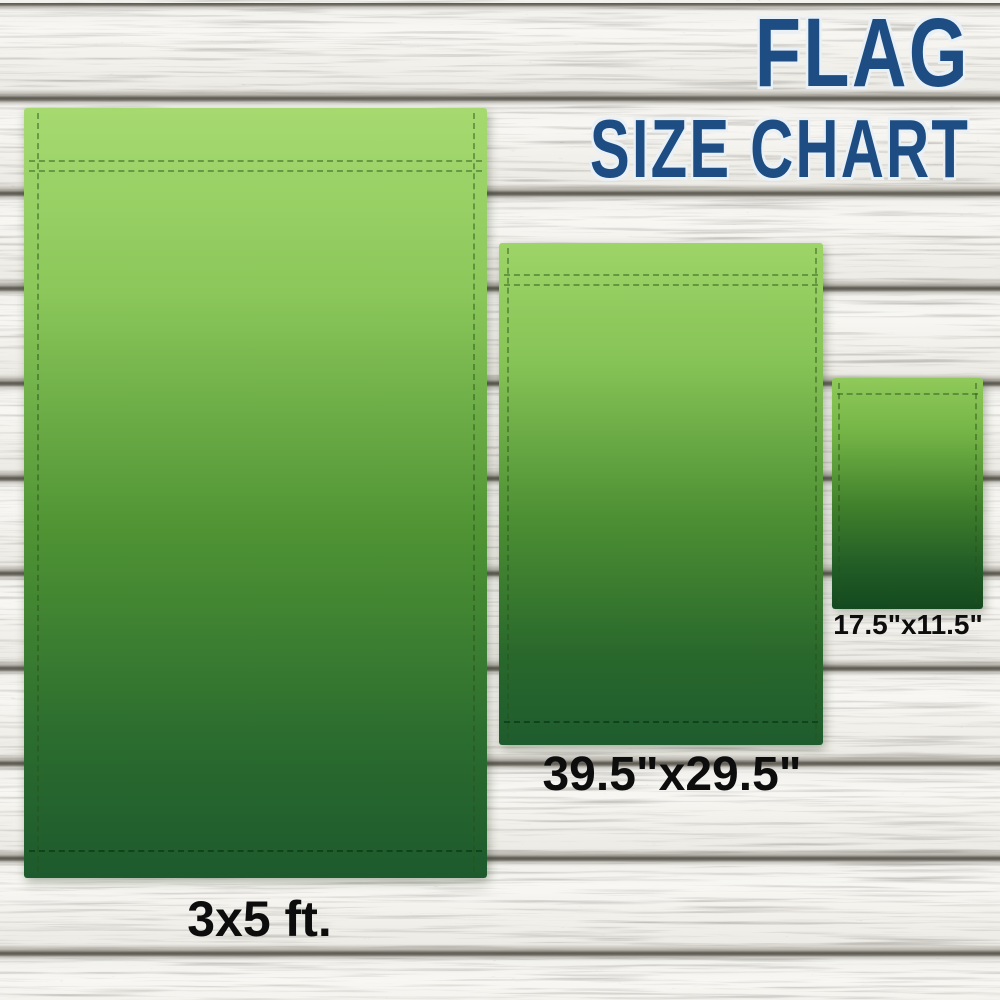 The height and width of the screenshot is (1000, 1000). What do you see at coordinates (672, 774) in the screenshot?
I see `flag-39x29-size-label: 39.5"x29.5"` at bounding box center [672, 774].